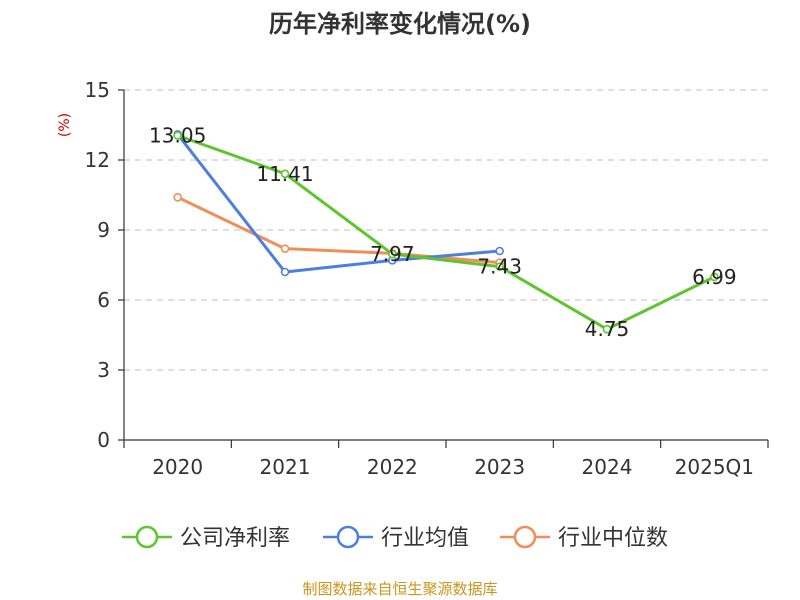 The width and height of the screenshot is (800, 600). Describe the element at coordinates (103, 300) in the screenshot. I see `y-axis-tick-label: 6` at that location.